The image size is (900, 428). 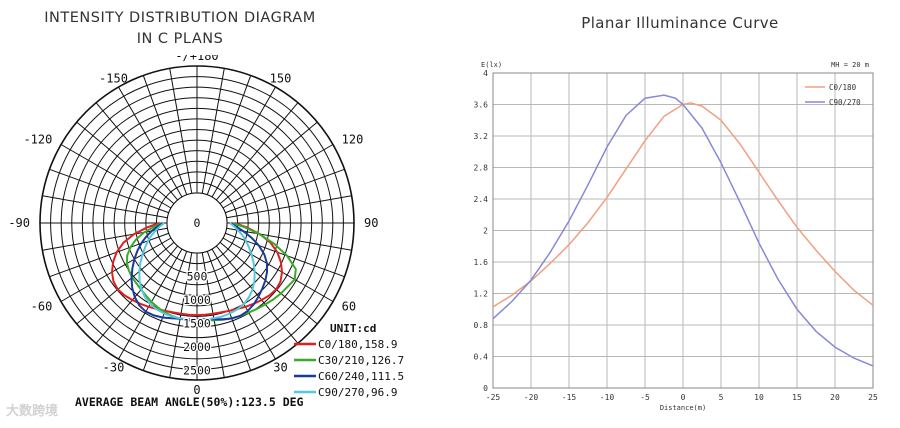 What do you see at coordinates (42, 307) in the screenshot?
I see `polar-angle-label: -60` at bounding box center [42, 307].